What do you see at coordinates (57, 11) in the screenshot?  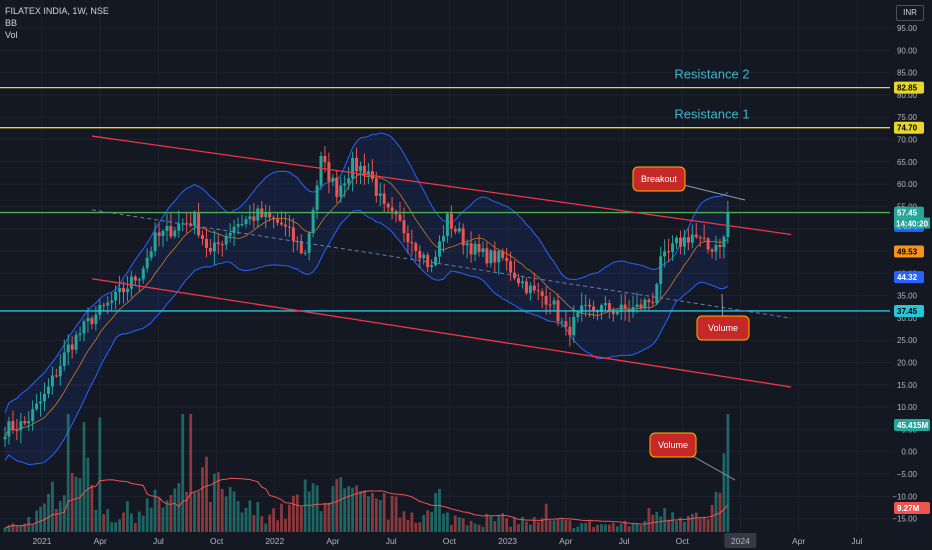 I see `symbol-title: FILATEX INDIA, 1W, NSE` at bounding box center [57, 11].